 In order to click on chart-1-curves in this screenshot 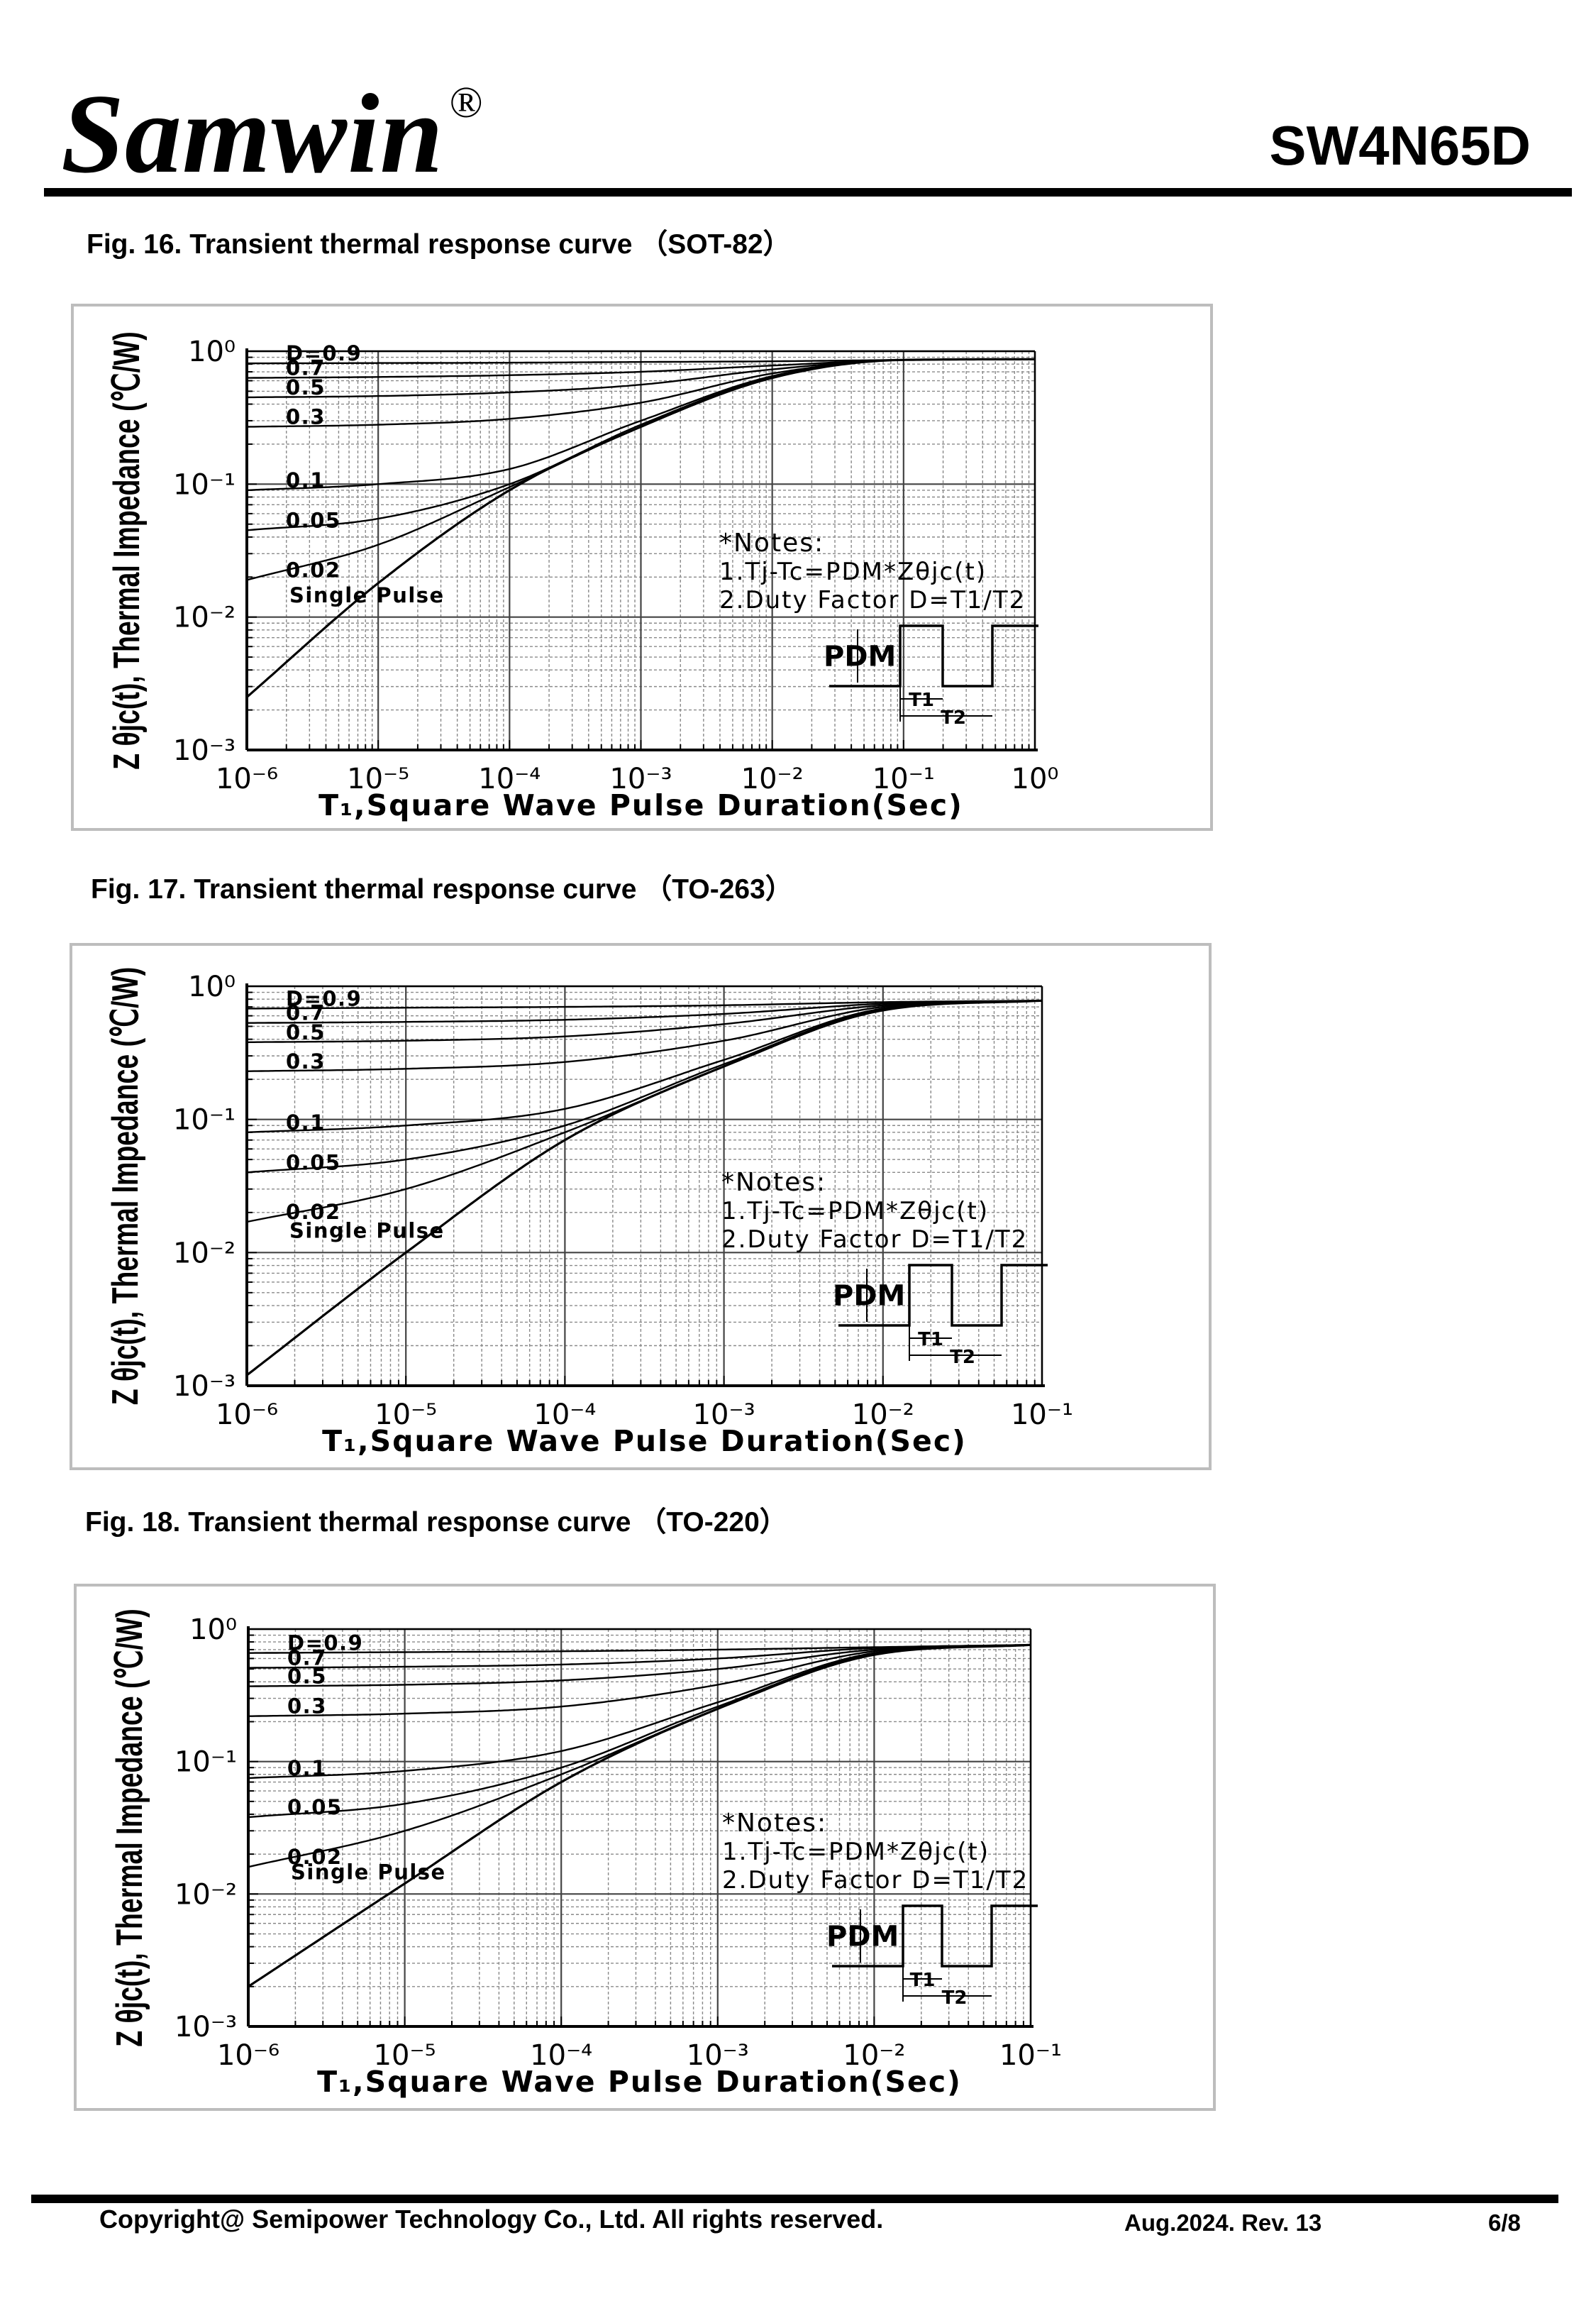, I will do `click(640, 528)`.